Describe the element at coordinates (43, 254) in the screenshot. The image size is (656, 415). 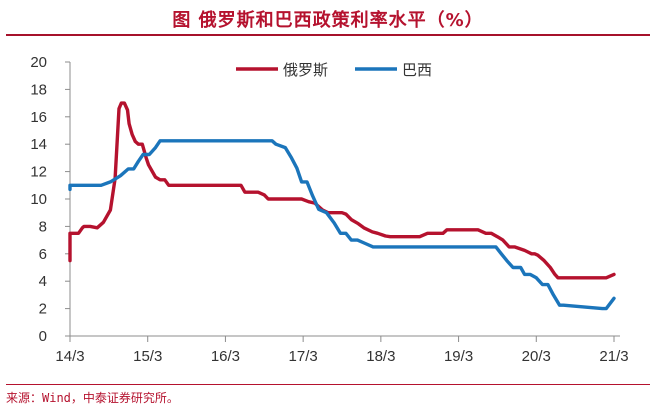
I see `y-tick-label: 6` at that location.